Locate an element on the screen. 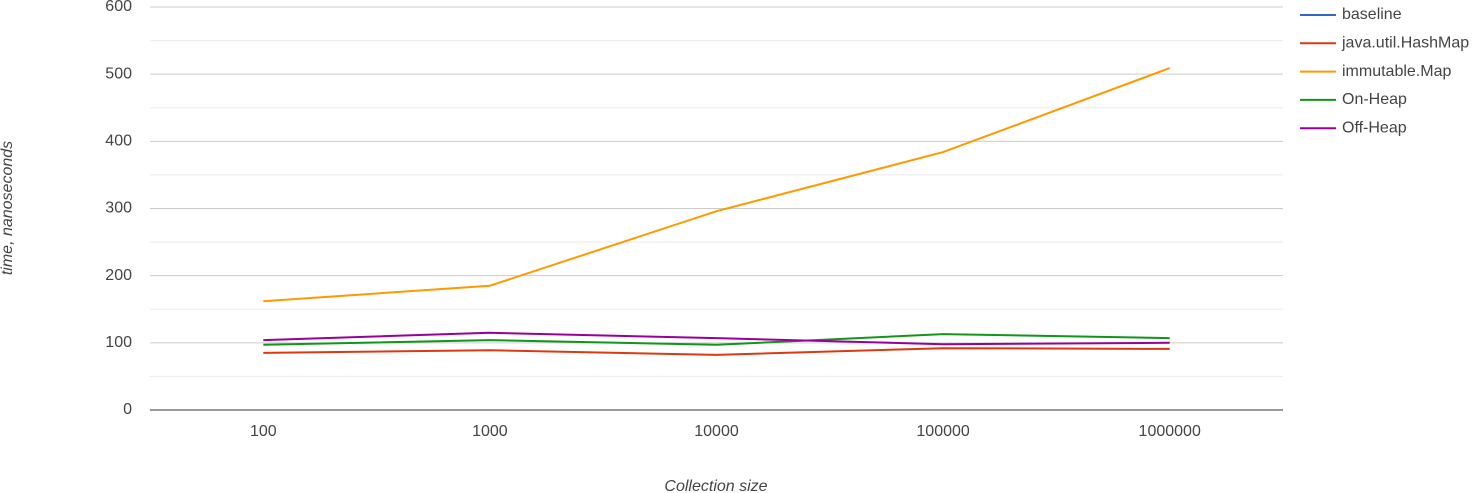 Image resolution: width=1480 pixels, height=493 pixels. y-axis-title: time, nanoseconds is located at coordinates (8, 208).